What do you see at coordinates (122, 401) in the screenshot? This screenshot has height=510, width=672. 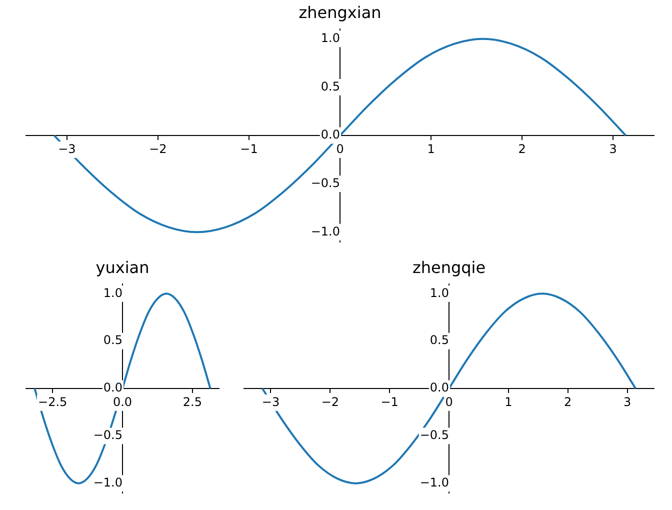 I see `x-tick-label: 0.0` at bounding box center [122, 401].